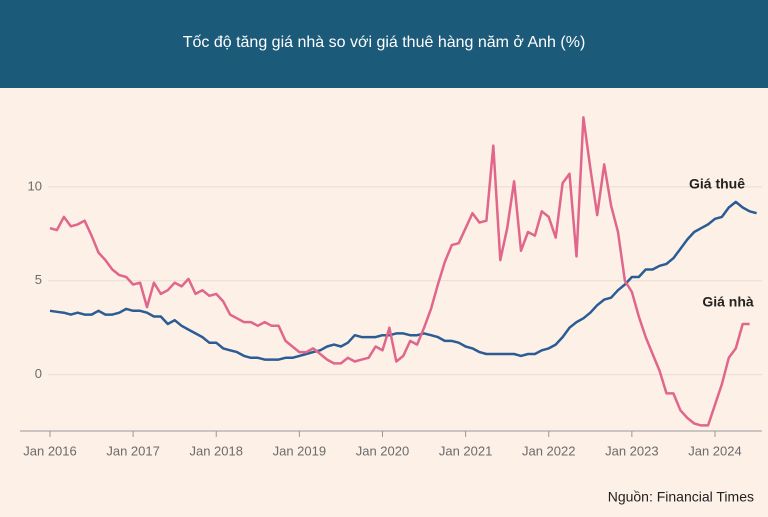  Describe the element at coordinates (681, 497) in the screenshot. I see `source: Nguồn: Financial Times` at that location.